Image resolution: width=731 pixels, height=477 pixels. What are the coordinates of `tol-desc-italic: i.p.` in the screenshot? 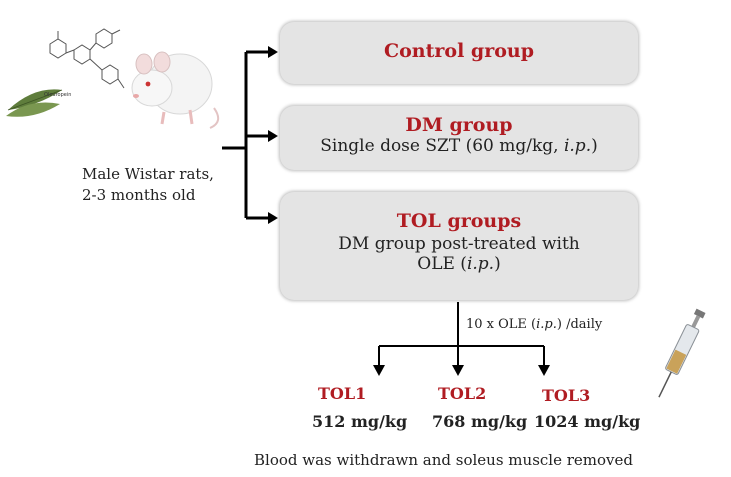 It's located at (480, 264).